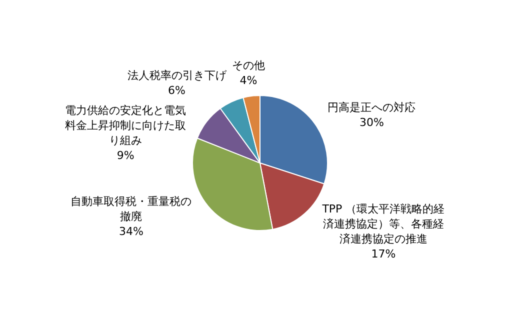  What do you see at coordinates (125, 126) in the screenshot?
I see `slice-label: 電力供給の安定化と電気料金上昇抑制に向けた取り組み` at bounding box center [125, 126].